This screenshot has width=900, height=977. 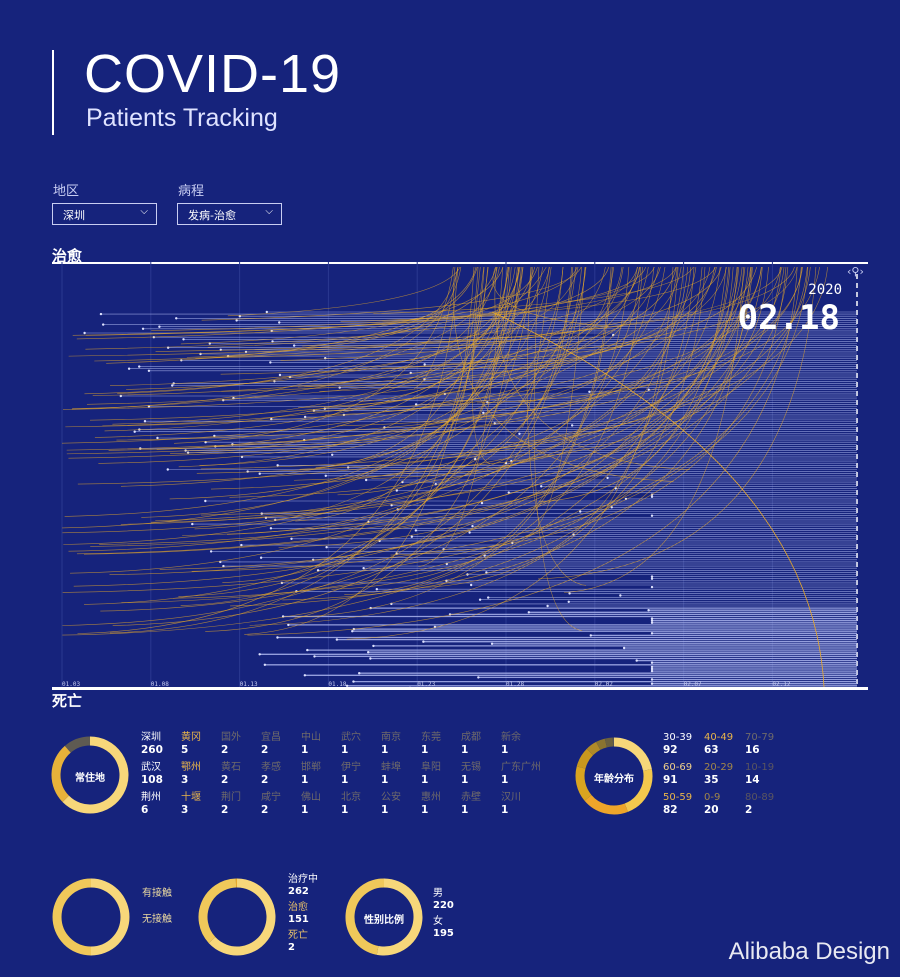 What do you see at coordinates (431, 767) in the screenshot?
I see `city-name: 阜阳` at bounding box center [431, 767].